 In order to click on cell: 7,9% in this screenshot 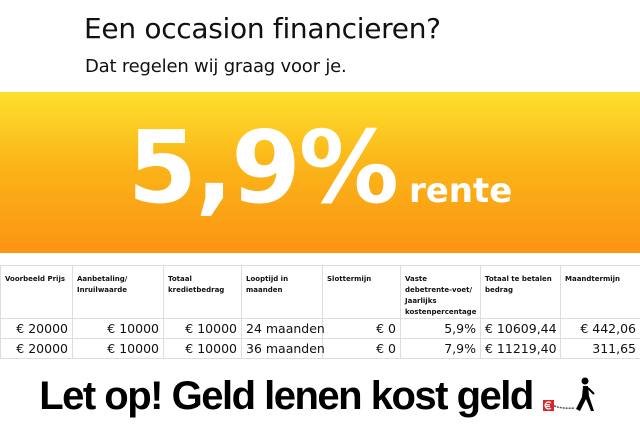, I will do `click(440, 348)`.